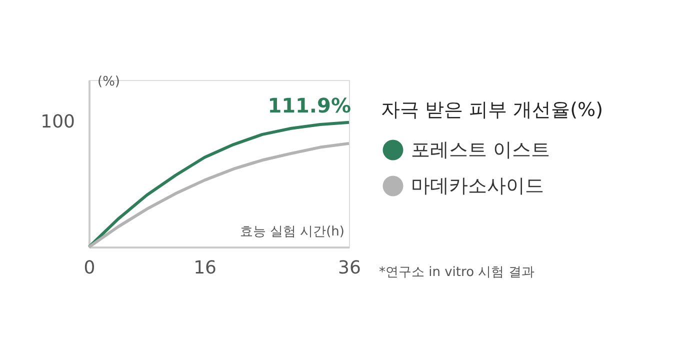  What do you see at coordinates (456, 272) in the screenshot?
I see `text: *연구소 in vitro 시험 결과` at bounding box center [456, 272].